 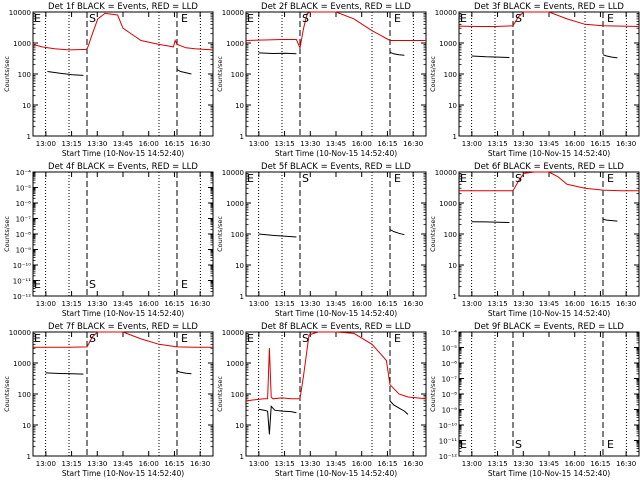 I want to click on y-tick-label: 10⁻⁸, so click(x=450, y=395).